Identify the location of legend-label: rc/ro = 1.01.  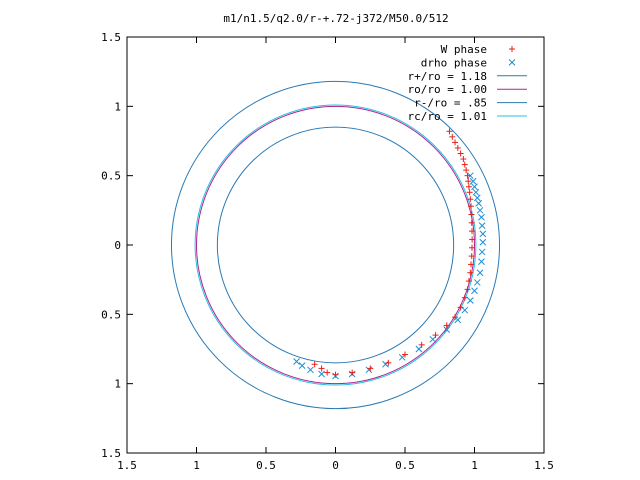
(447, 116).